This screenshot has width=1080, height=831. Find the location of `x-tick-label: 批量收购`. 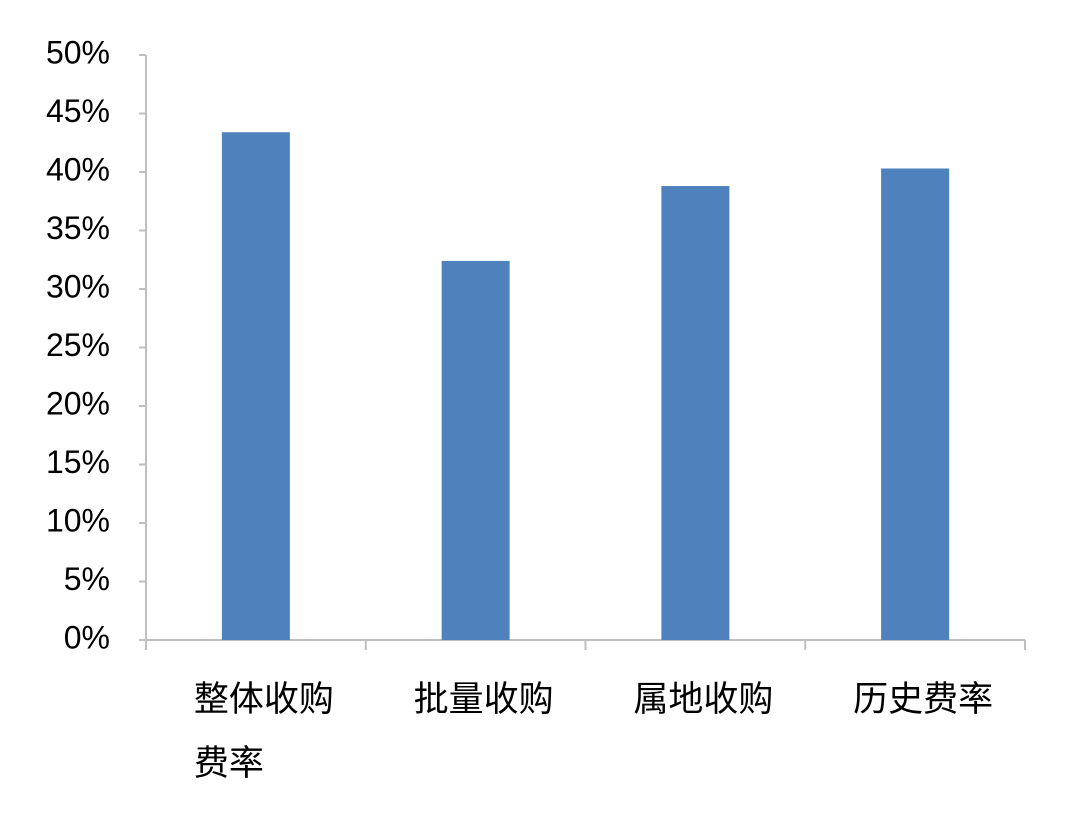

x-tick-label: 批量收购 is located at coordinates (483, 700).